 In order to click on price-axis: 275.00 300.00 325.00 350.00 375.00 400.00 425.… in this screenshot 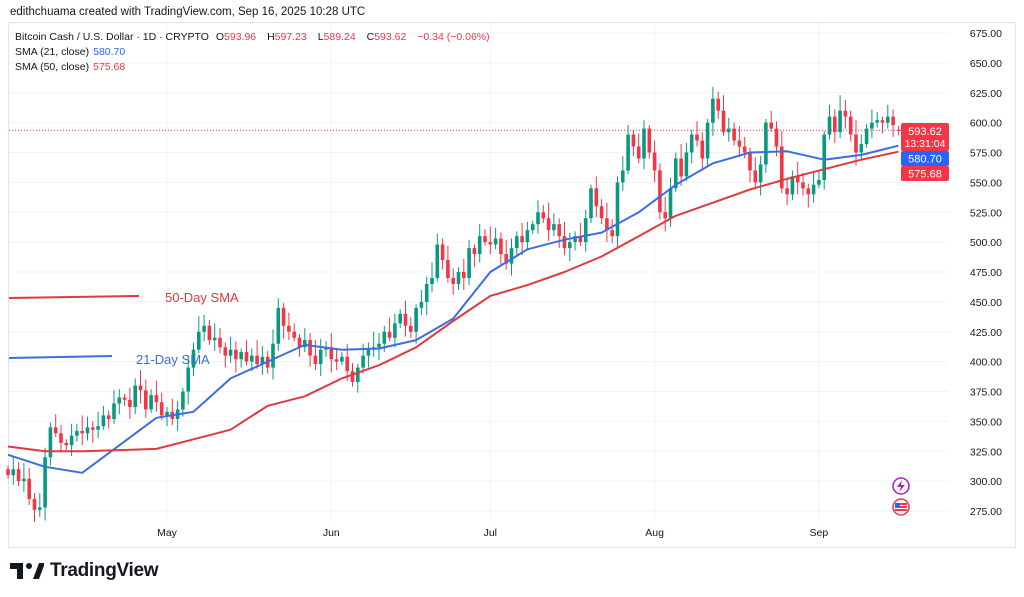, I will do `click(986, 273)`.